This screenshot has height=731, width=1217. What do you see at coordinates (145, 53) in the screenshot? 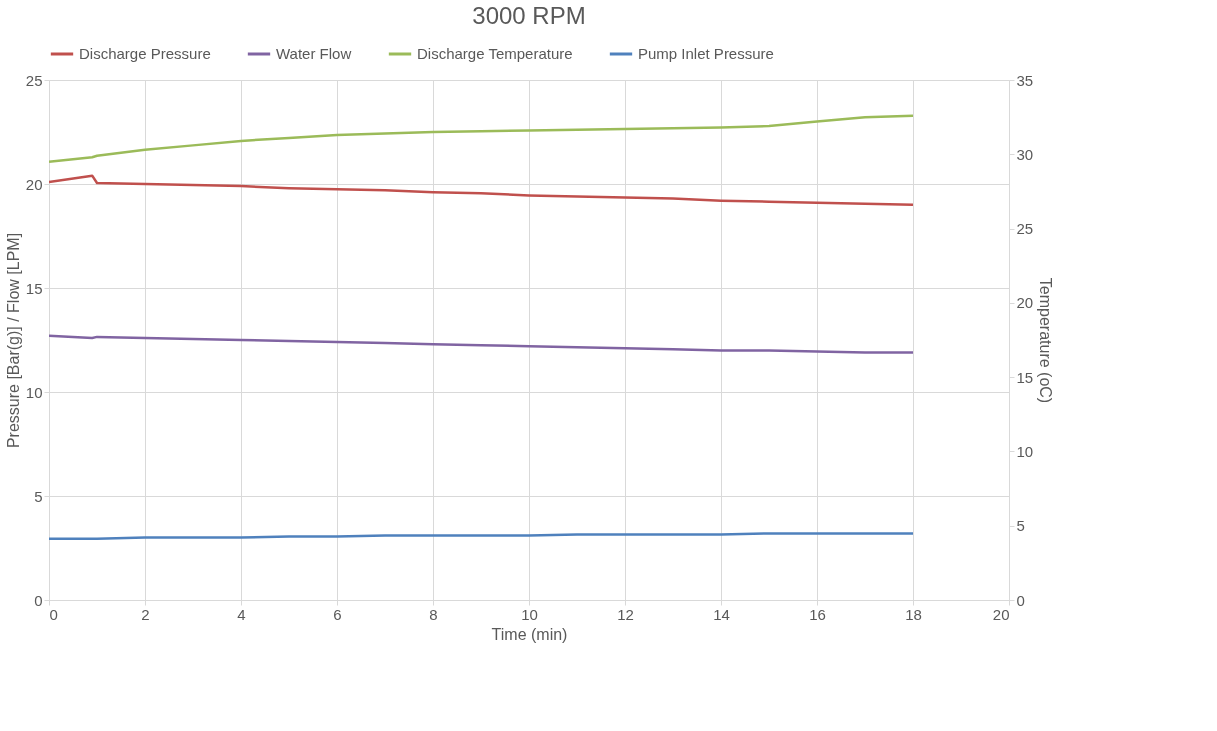
I see `legend-label: Discharge Pressure` at bounding box center [145, 53].